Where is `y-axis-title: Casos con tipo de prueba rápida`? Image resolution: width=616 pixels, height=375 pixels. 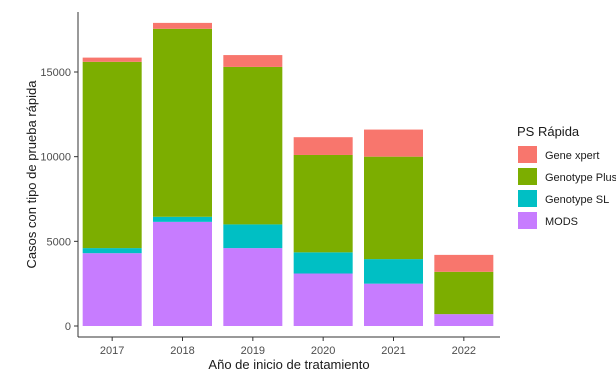
y-axis-title: Casos con tipo de prueba rápida is located at coordinates (31, 174).